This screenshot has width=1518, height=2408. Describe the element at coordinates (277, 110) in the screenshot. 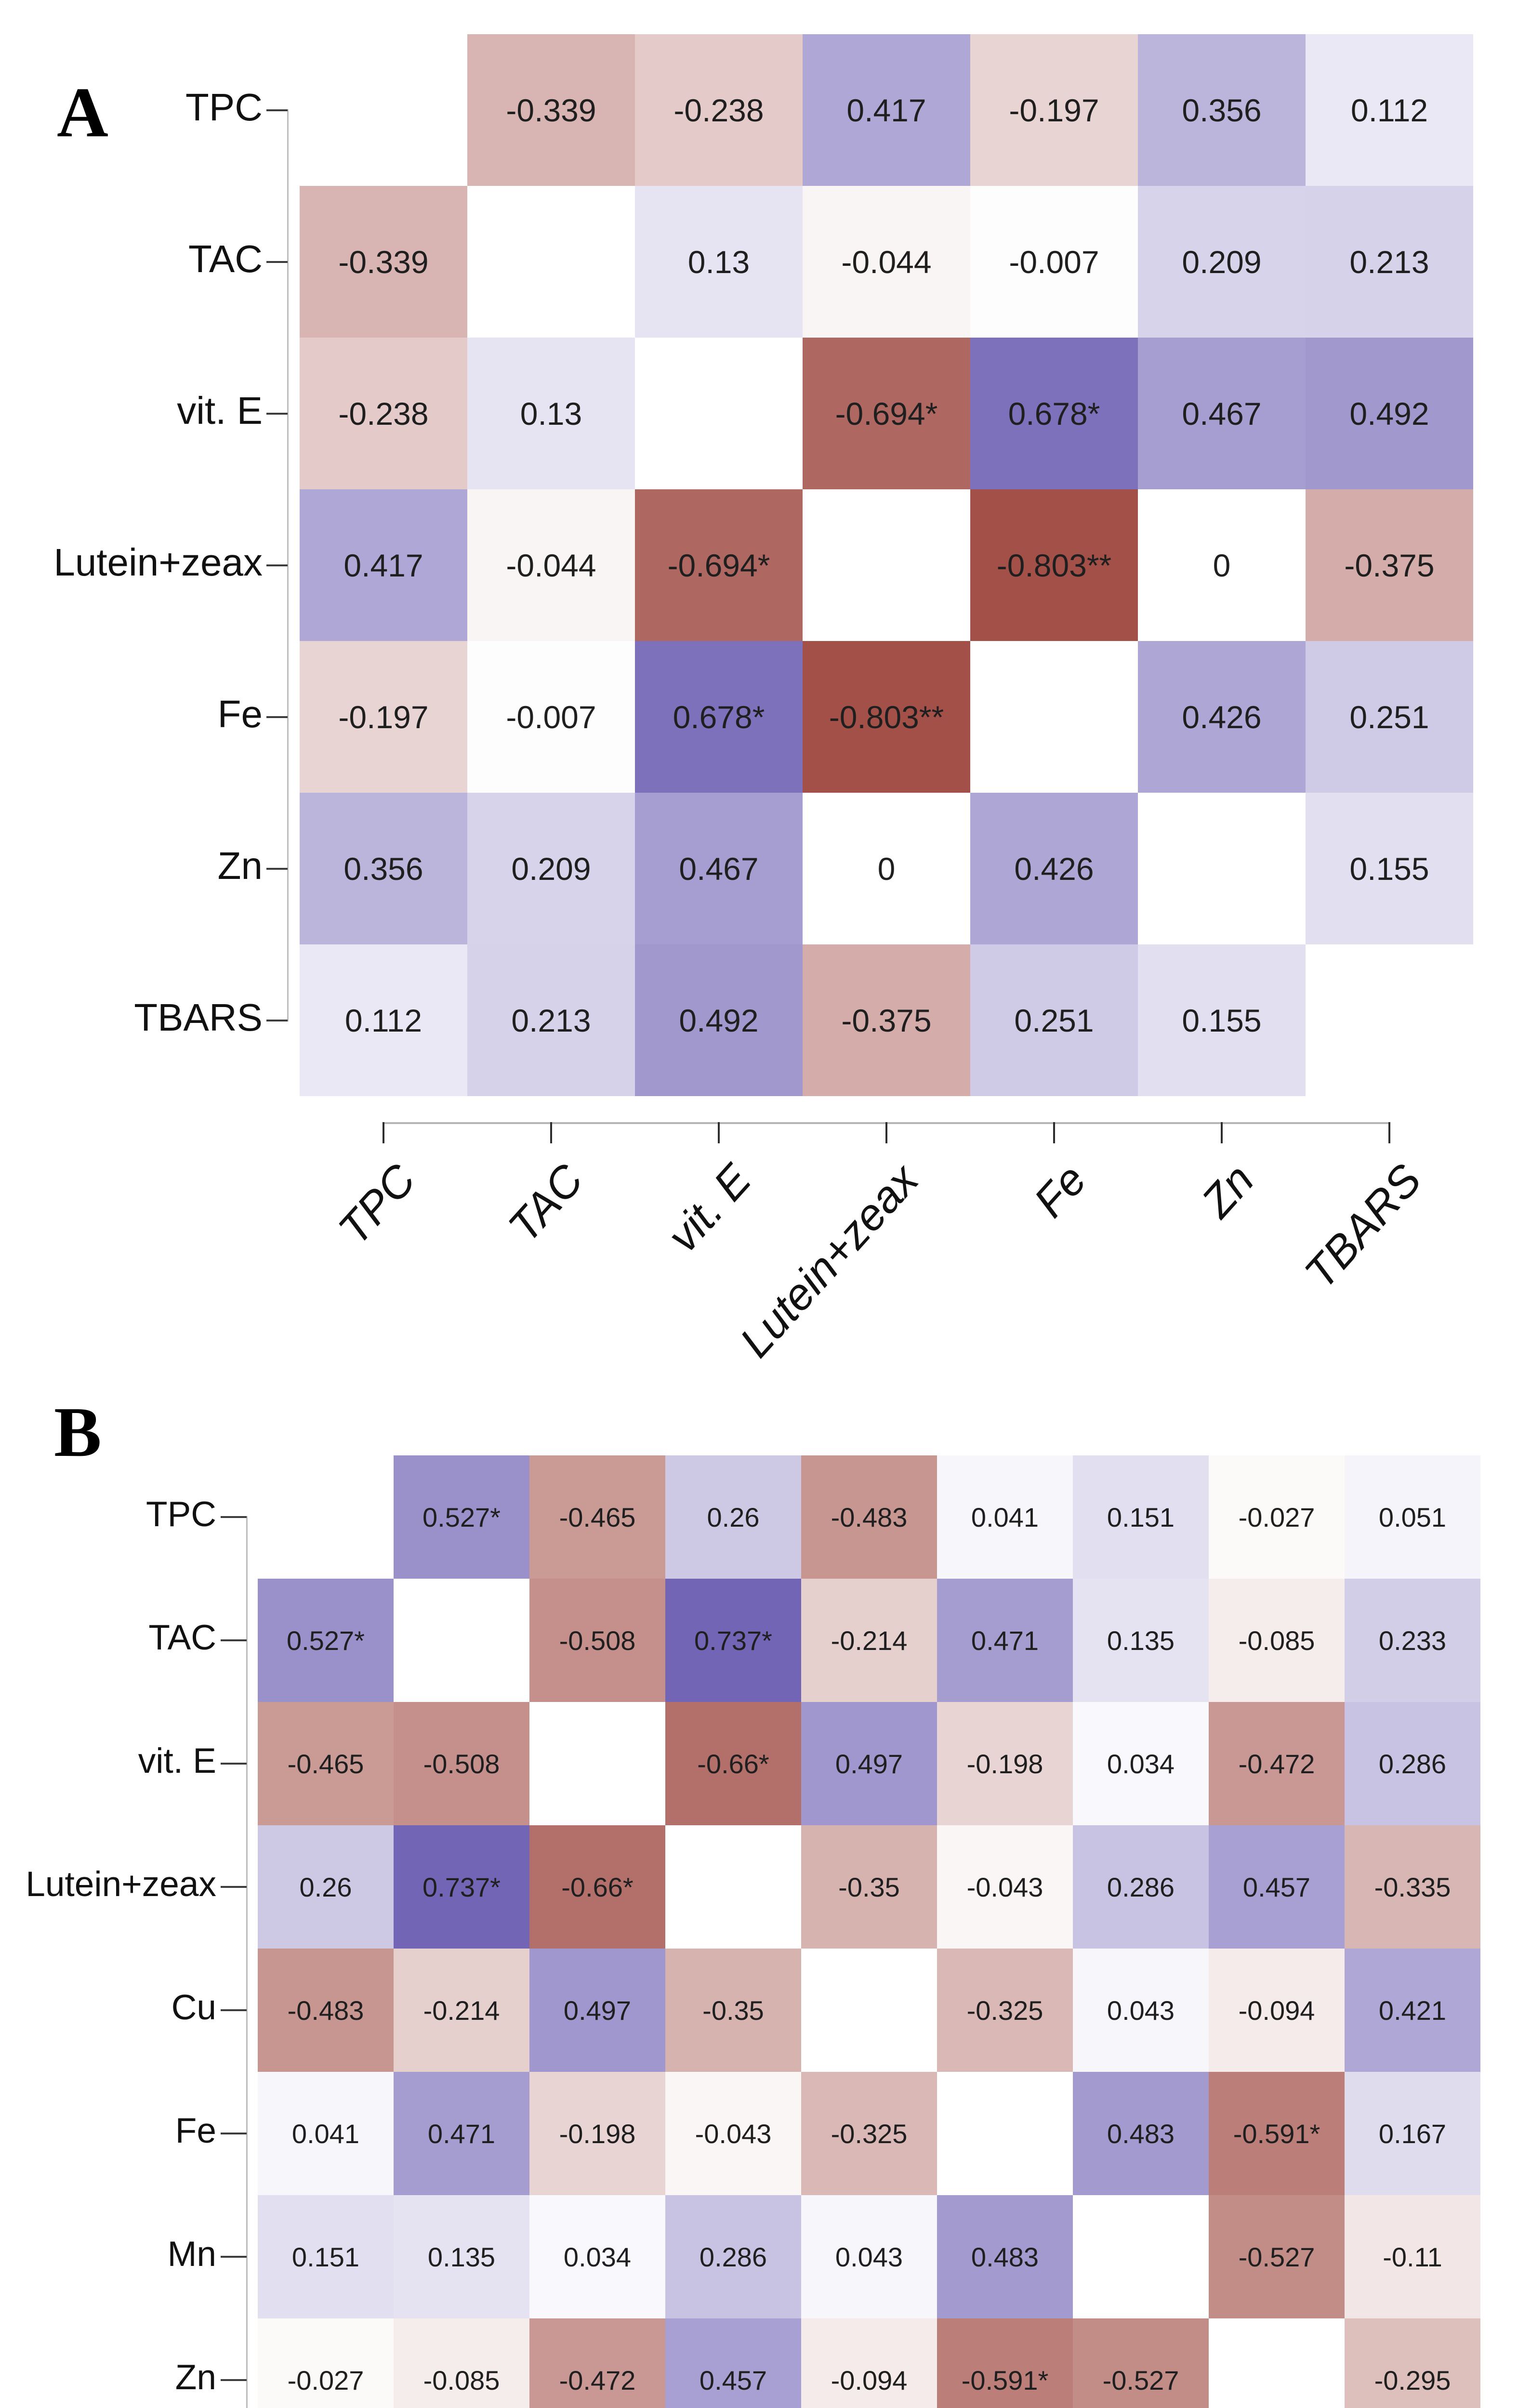

I see `row-tick-A-TPC` at that location.